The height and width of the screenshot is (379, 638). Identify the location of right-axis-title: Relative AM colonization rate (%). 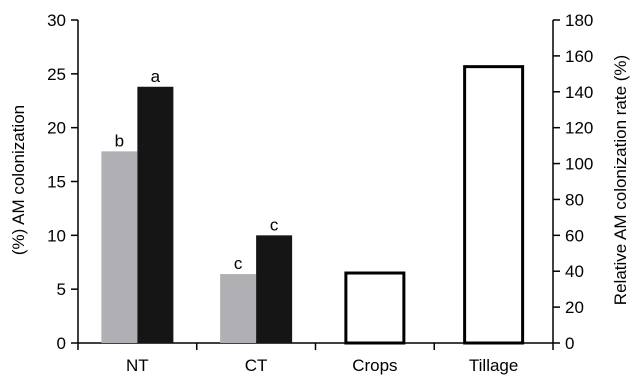
(620, 180).